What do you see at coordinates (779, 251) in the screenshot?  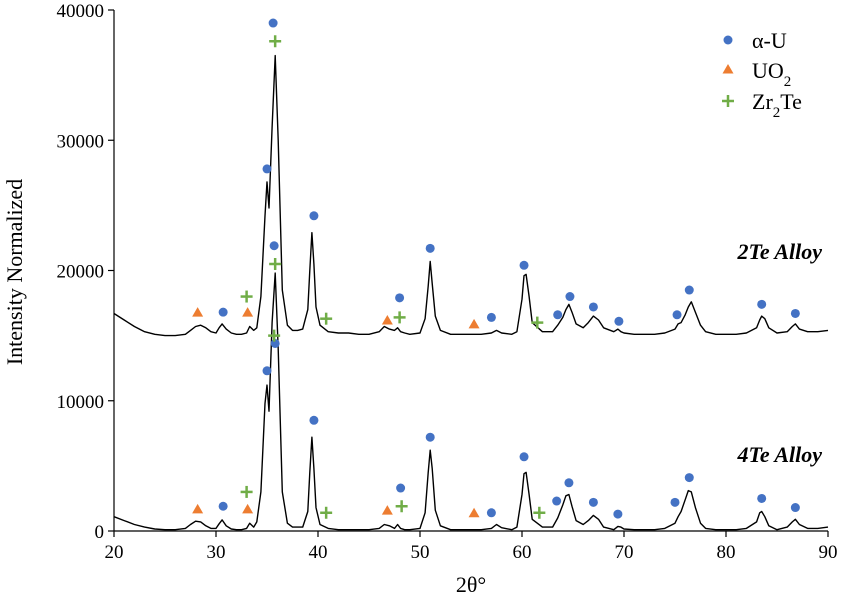 I see `series-label-2te: 2Te Alloy` at bounding box center [779, 251].